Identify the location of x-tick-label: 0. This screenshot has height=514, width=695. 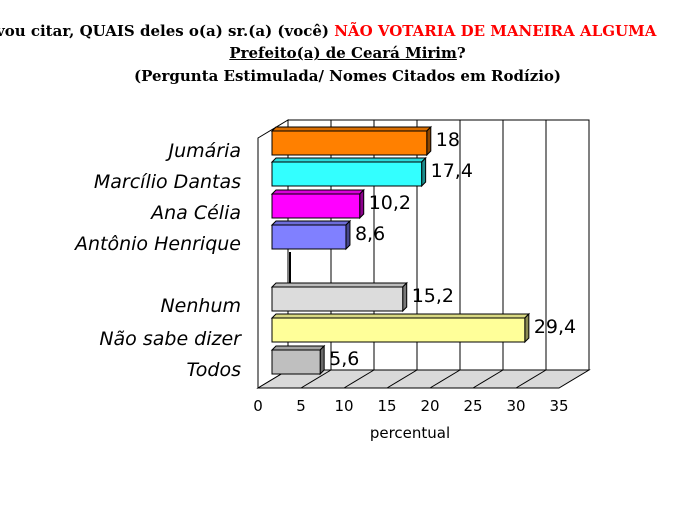
(258, 406).